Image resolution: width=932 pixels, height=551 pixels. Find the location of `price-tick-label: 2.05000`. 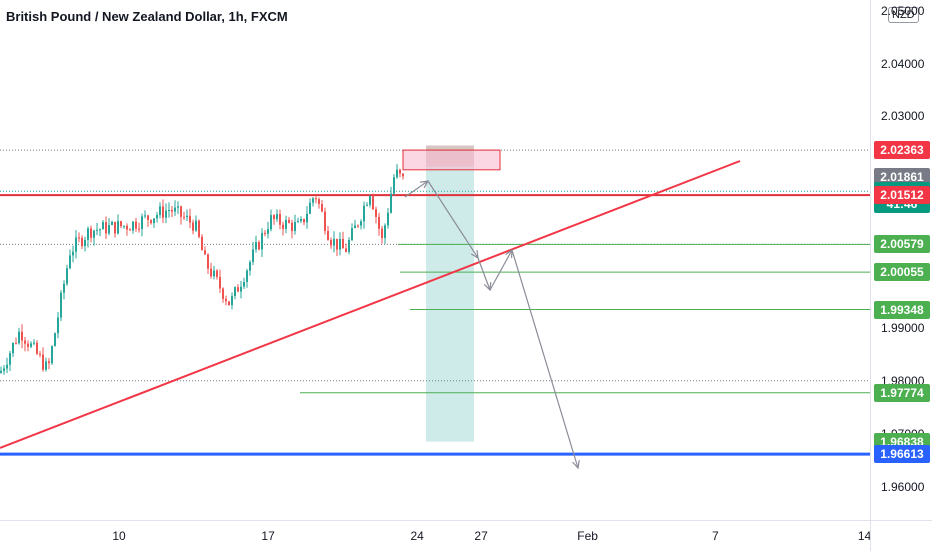

price-tick-label: 2.05000 is located at coordinates (903, 10).